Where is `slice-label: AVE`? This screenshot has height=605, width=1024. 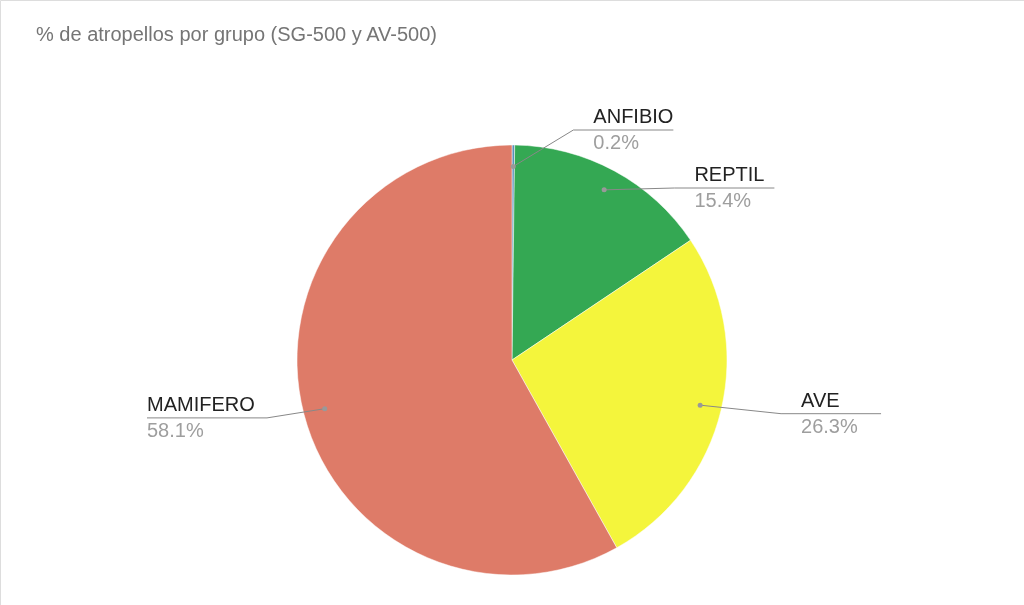 slice-label: AVE is located at coordinates (820, 399).